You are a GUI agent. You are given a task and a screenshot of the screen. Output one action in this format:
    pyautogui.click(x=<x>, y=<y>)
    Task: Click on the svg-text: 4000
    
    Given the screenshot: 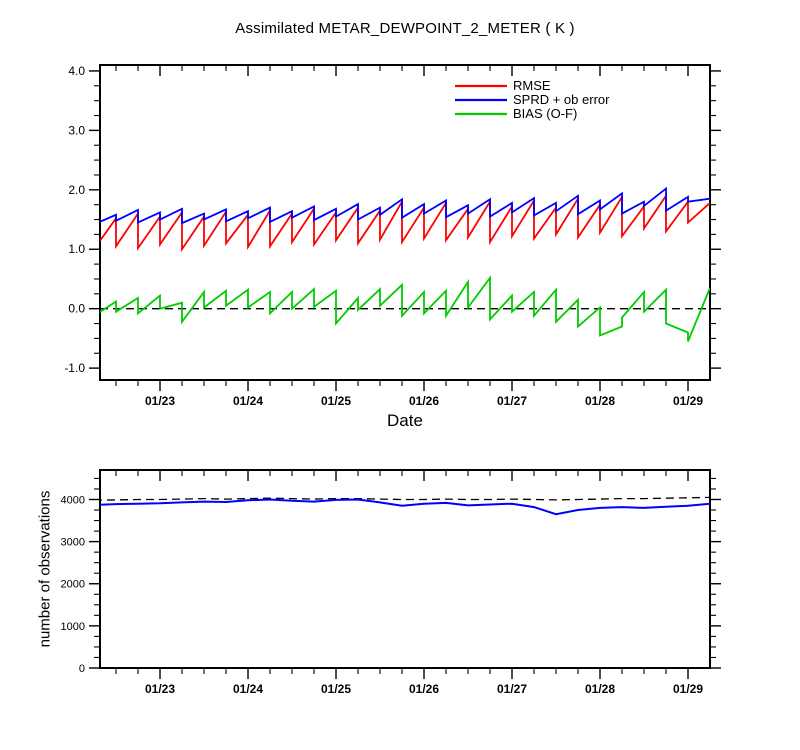 What is the action you would take?
    pyautogui.click(x=73, y=500)
    